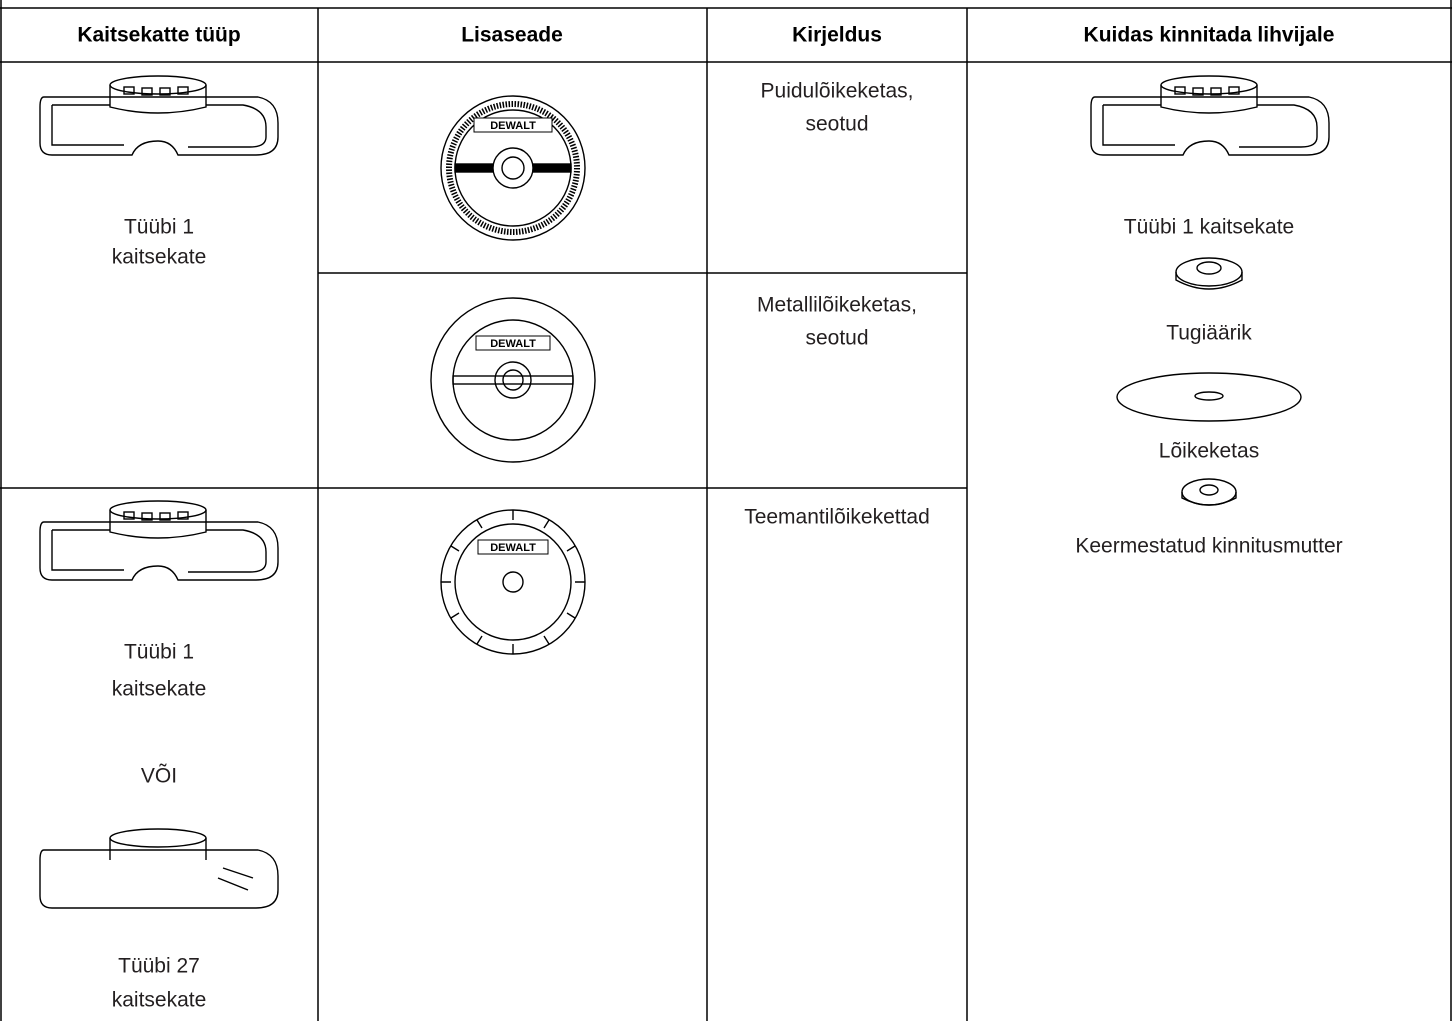 This screenshot has height=1021, width=1452. Describe the element at coordinates (159, 966) in the screenshot. I see `guard-label: Tüübi 27` at that location.